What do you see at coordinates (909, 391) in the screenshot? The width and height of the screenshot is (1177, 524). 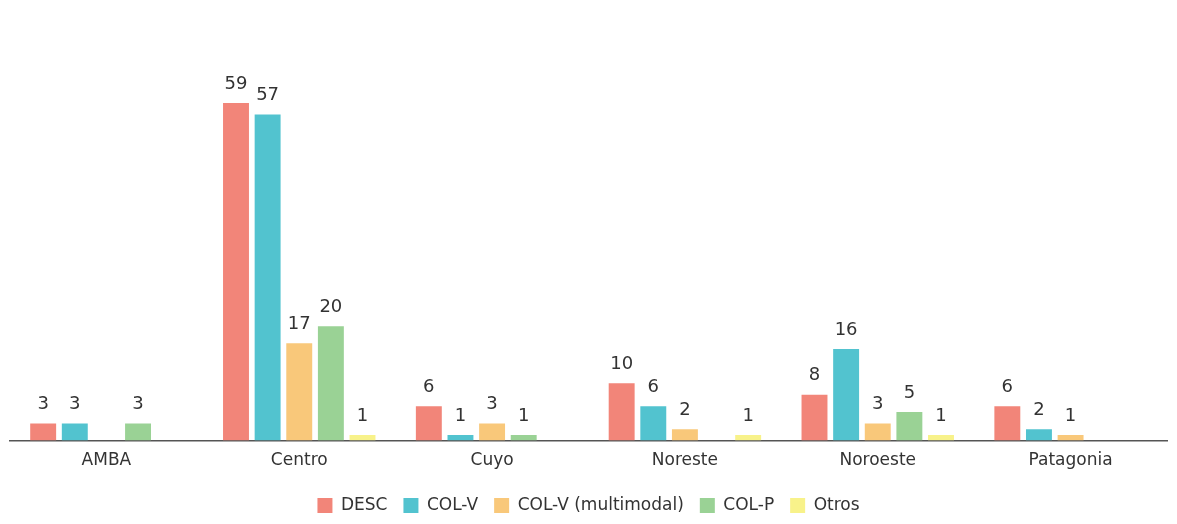 I see `data-label: 5` at bounding box center [909, 391].